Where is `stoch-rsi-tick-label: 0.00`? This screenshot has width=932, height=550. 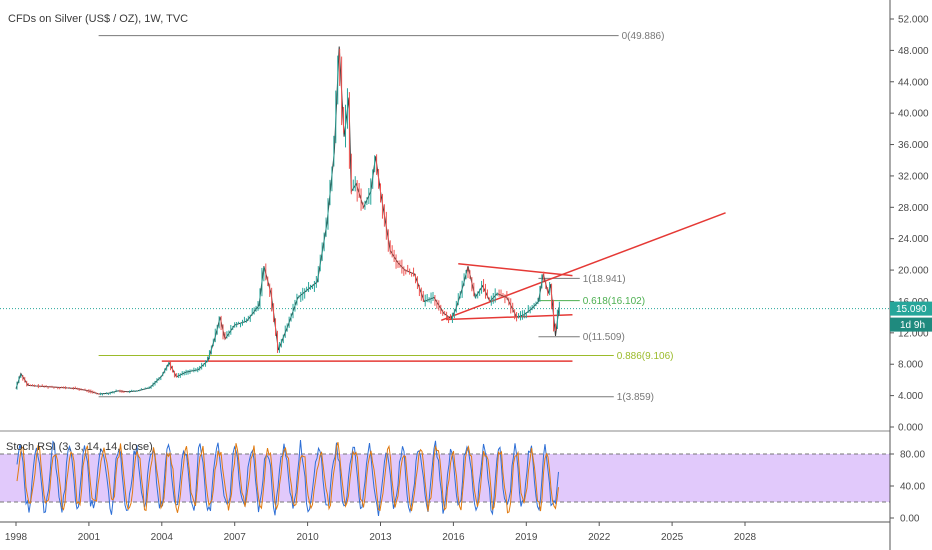 stoch-rsi-tick-label: 0.00 is located at coordinates (910, 519).